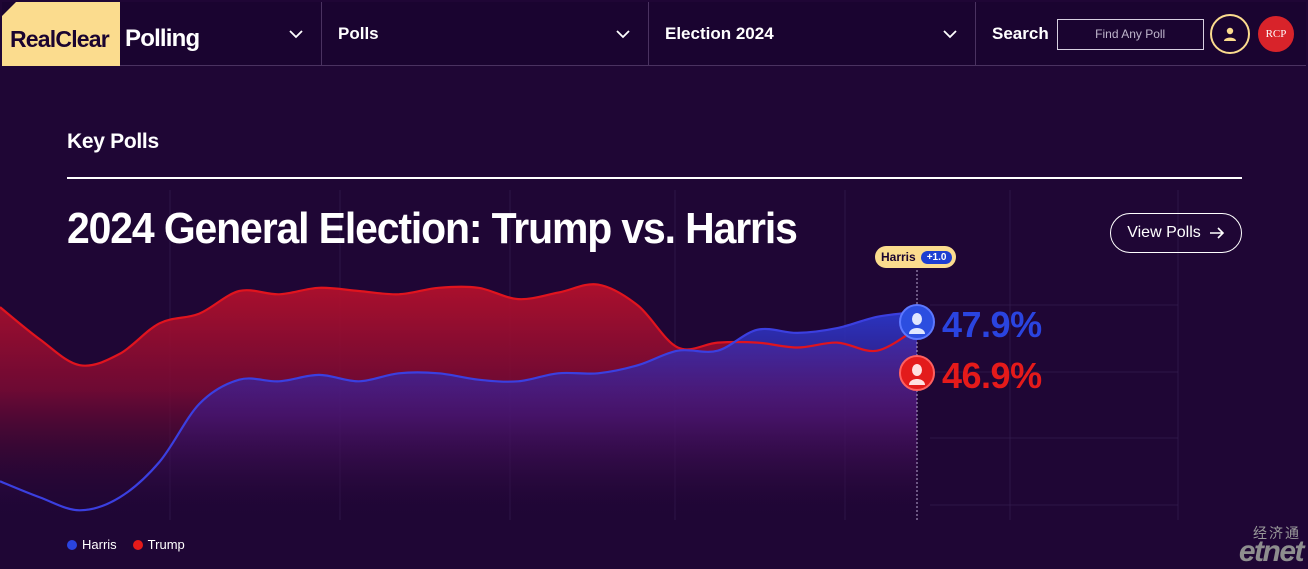 The width and height of the screenshot is (1308, 569). I want to click on user-icon, so click(1230, 34).